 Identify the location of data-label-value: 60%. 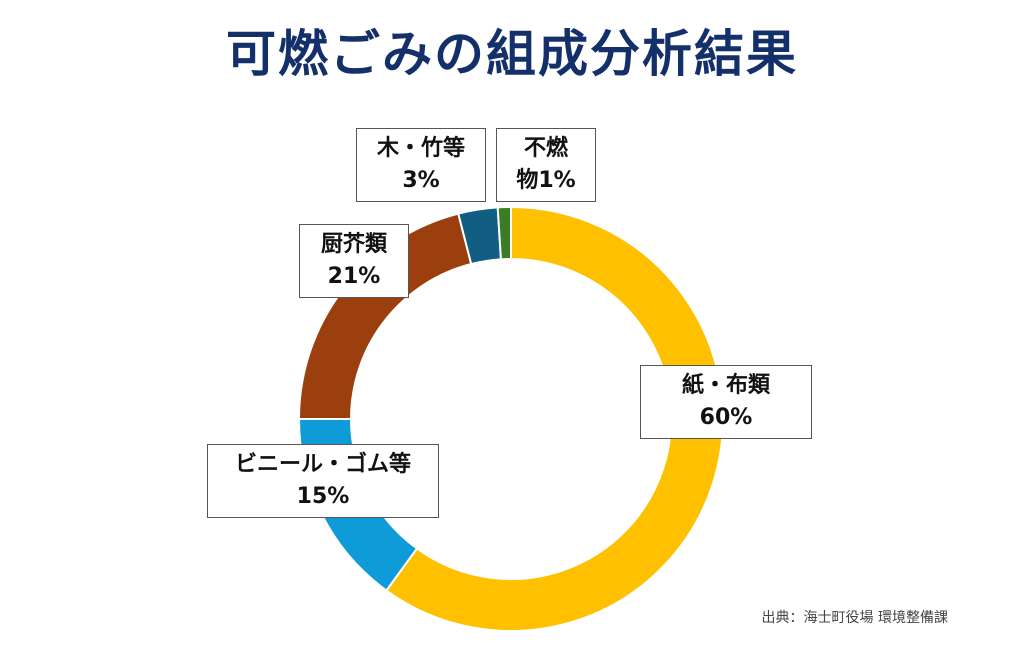
(726, 417).